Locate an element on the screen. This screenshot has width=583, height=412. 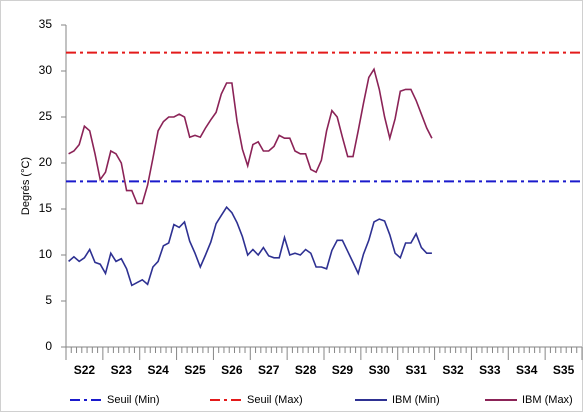
y-tick-label: 30 is located at coordinates (46, 70).